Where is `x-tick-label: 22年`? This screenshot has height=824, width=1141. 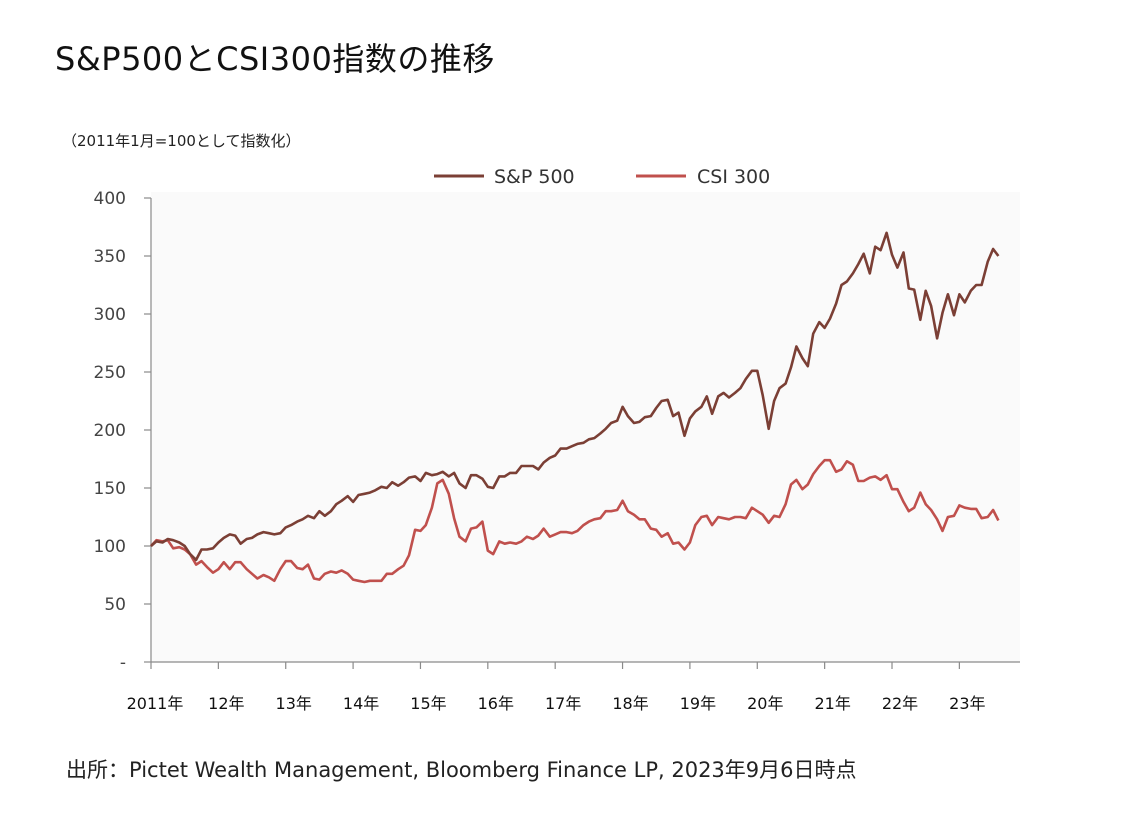 x-tick-label: 22年 is located at coordinates (900, 703).